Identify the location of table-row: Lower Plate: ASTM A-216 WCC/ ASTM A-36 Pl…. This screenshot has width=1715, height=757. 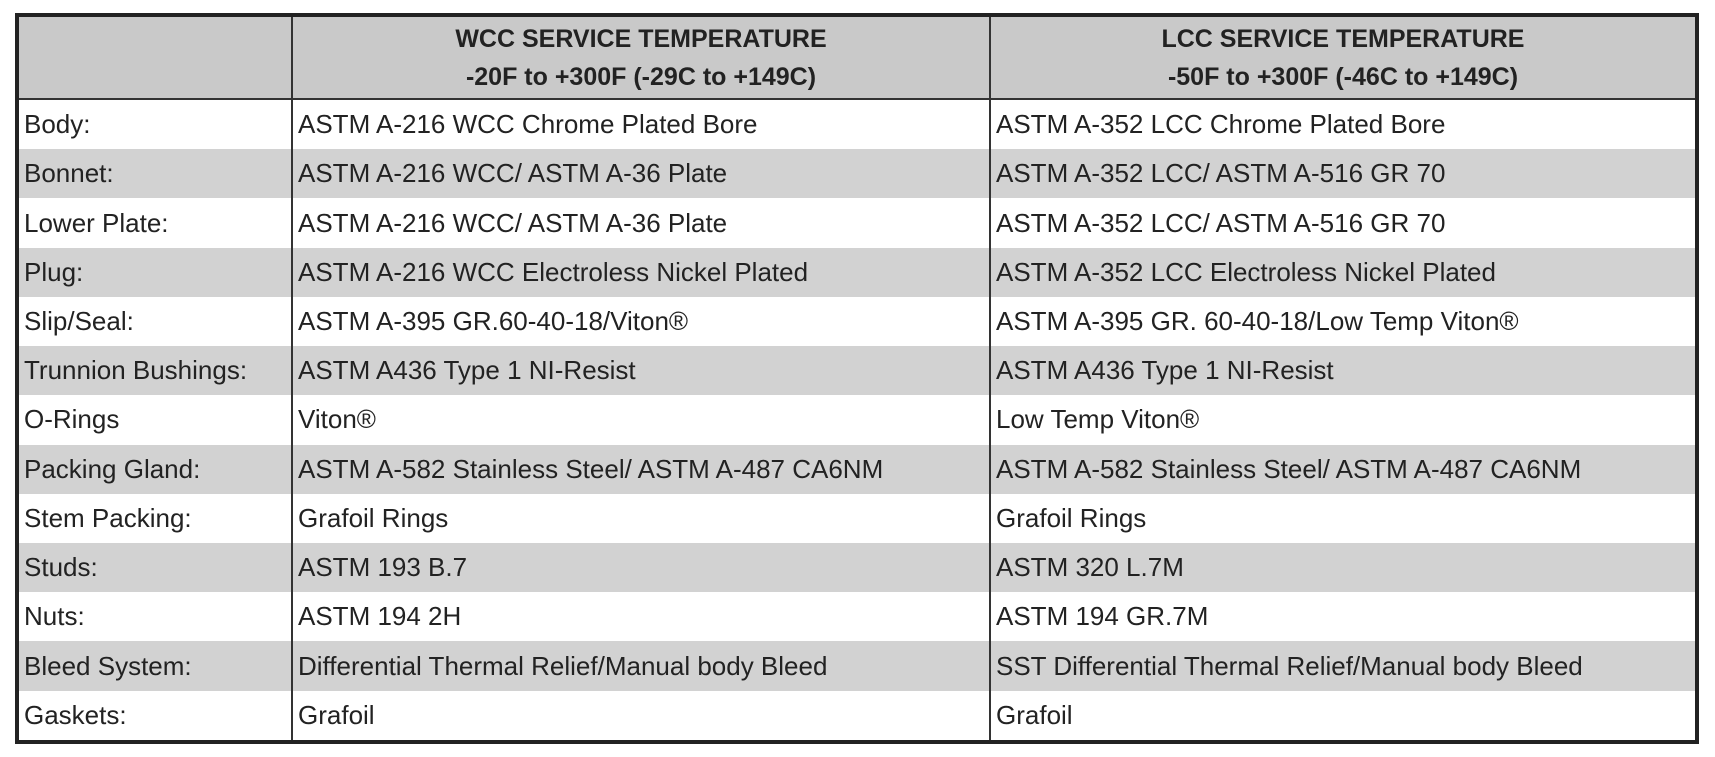
(857, 223).